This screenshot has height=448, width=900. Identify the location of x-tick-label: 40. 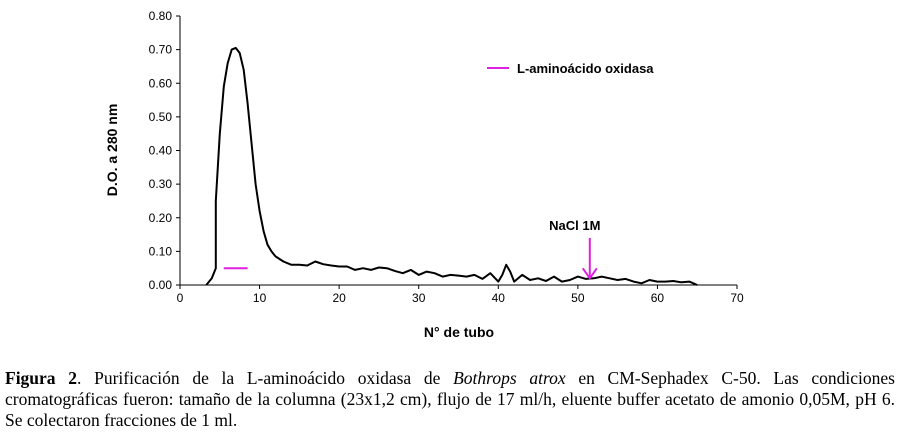
(499, 298).